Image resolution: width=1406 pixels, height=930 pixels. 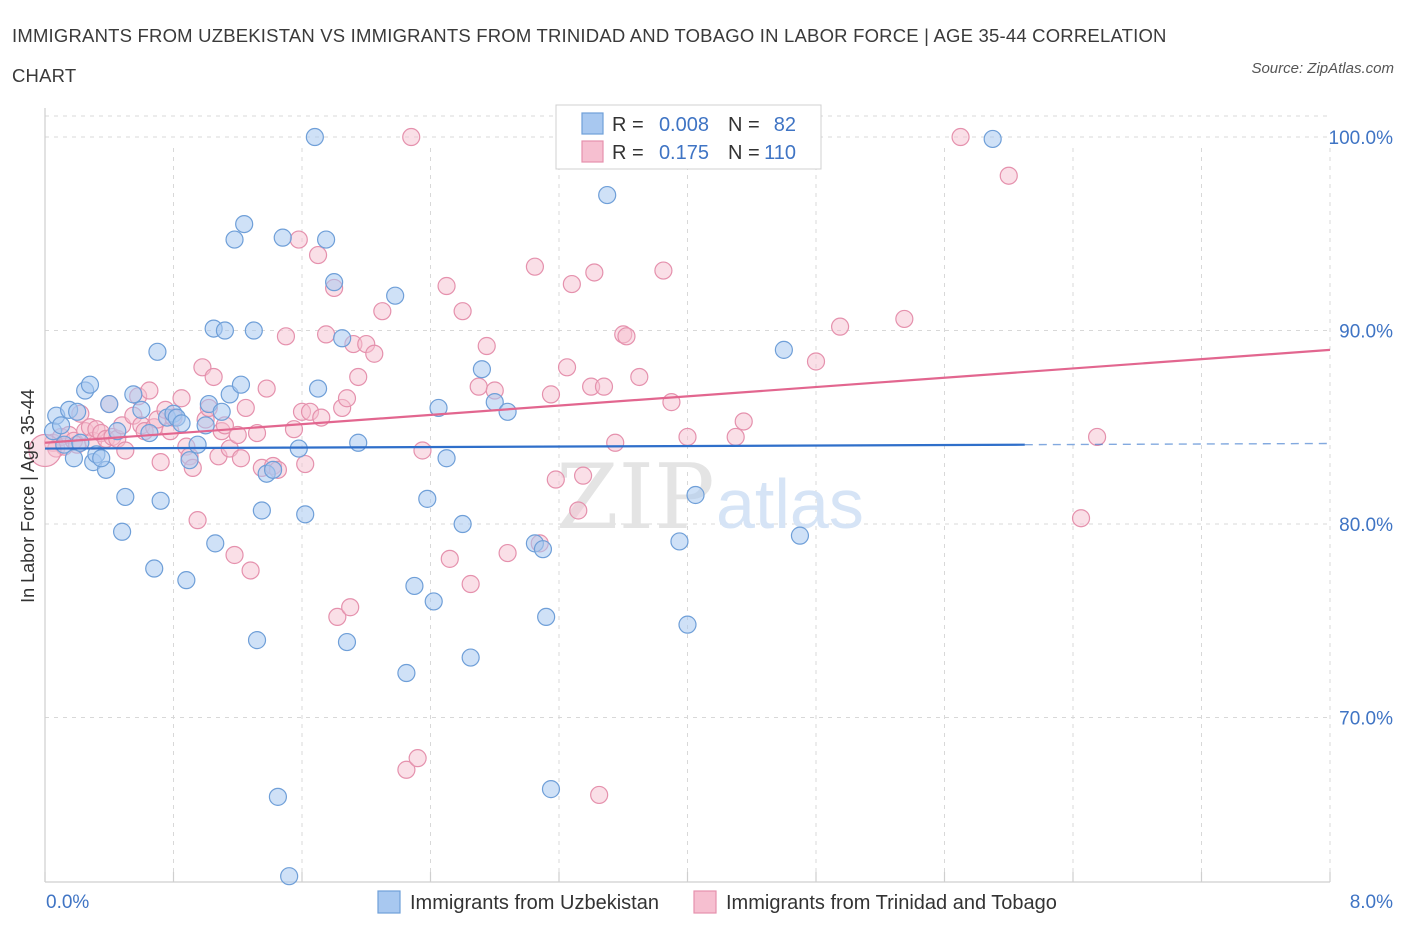 What do you see at coordinates (628, 153) in the screenshot?
I see `stats-pink-r-label: R =` at bounding box center [628, 153].